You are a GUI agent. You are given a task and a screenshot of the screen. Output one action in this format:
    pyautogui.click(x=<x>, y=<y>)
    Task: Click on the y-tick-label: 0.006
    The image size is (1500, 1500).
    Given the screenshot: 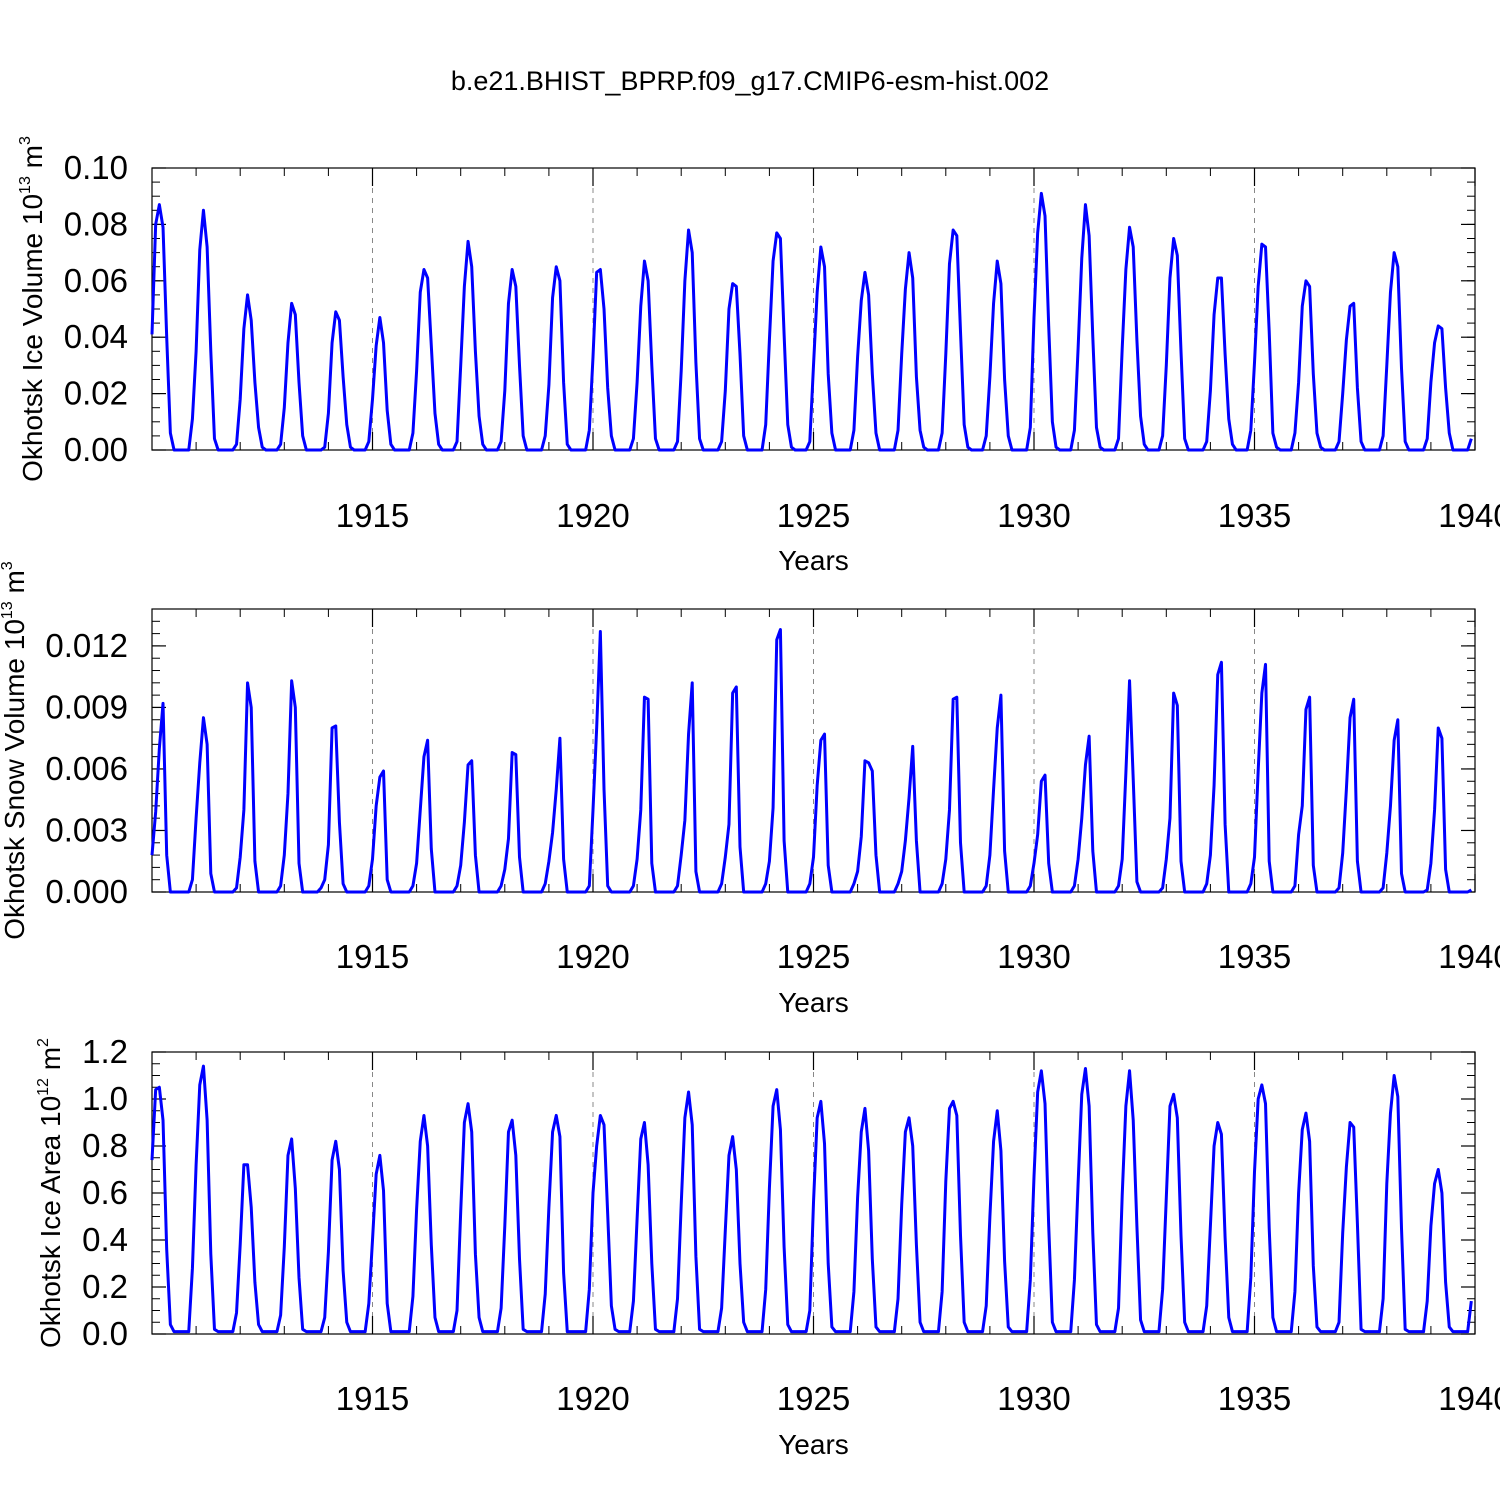 What is the action you would take?
    pyautogui.click(x=86, y=768)
    